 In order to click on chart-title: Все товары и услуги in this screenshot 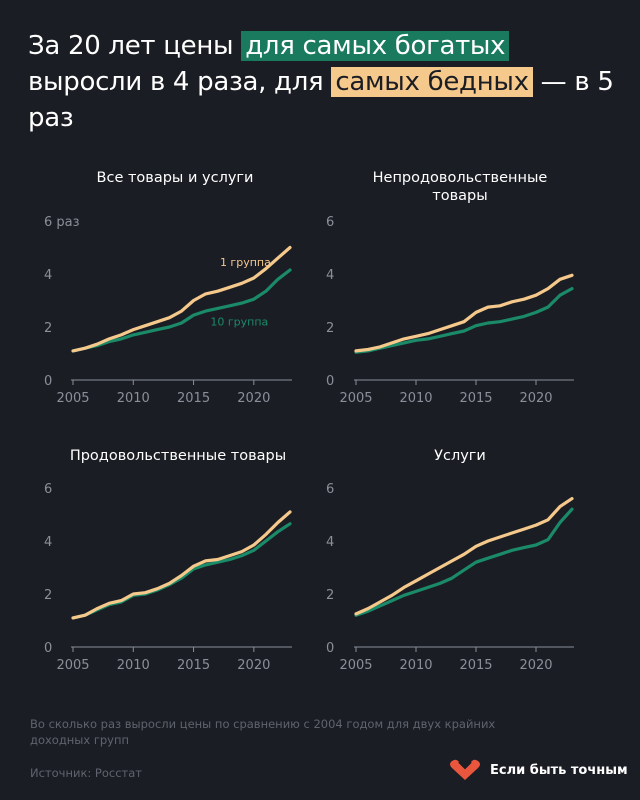, I will do `click(175, 178)`.